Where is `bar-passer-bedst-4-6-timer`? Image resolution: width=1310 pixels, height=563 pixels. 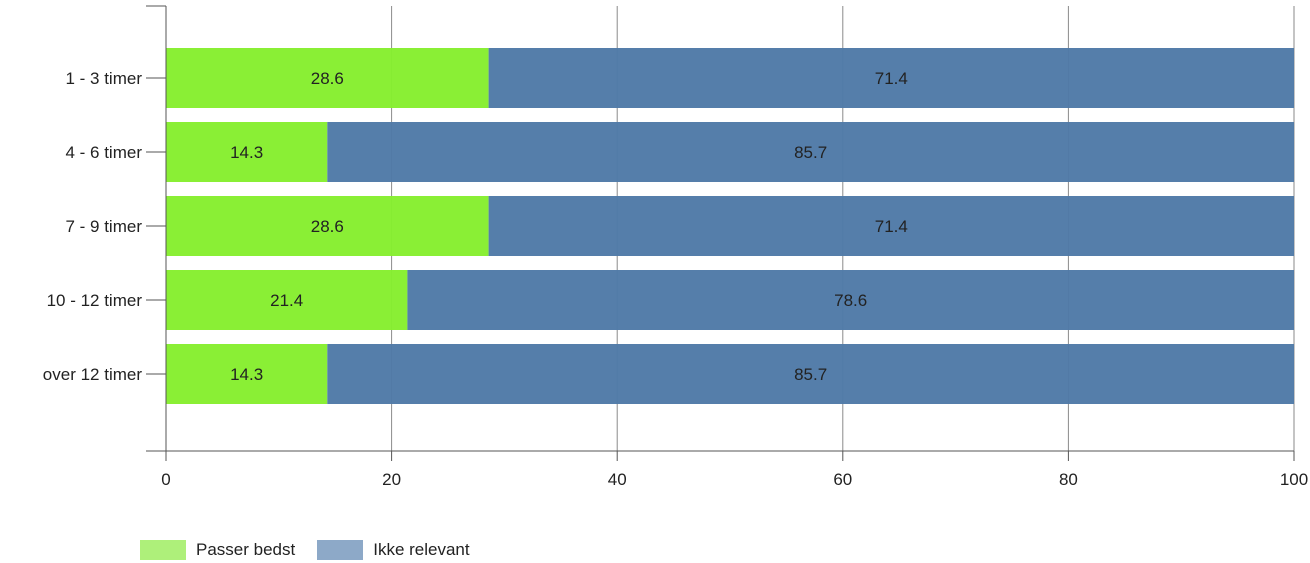
bar-passer-bedst-4-6-timer is located at coordinates (247, 152).